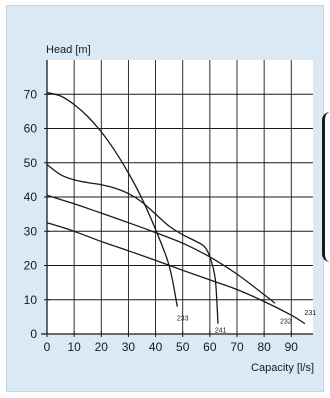 The width and height of the screenshot is (330, 398). What do you see at coordinates (183, 347) in the screenshot?
I see `x-tick-label: 50` at bounding box center [183, 347].